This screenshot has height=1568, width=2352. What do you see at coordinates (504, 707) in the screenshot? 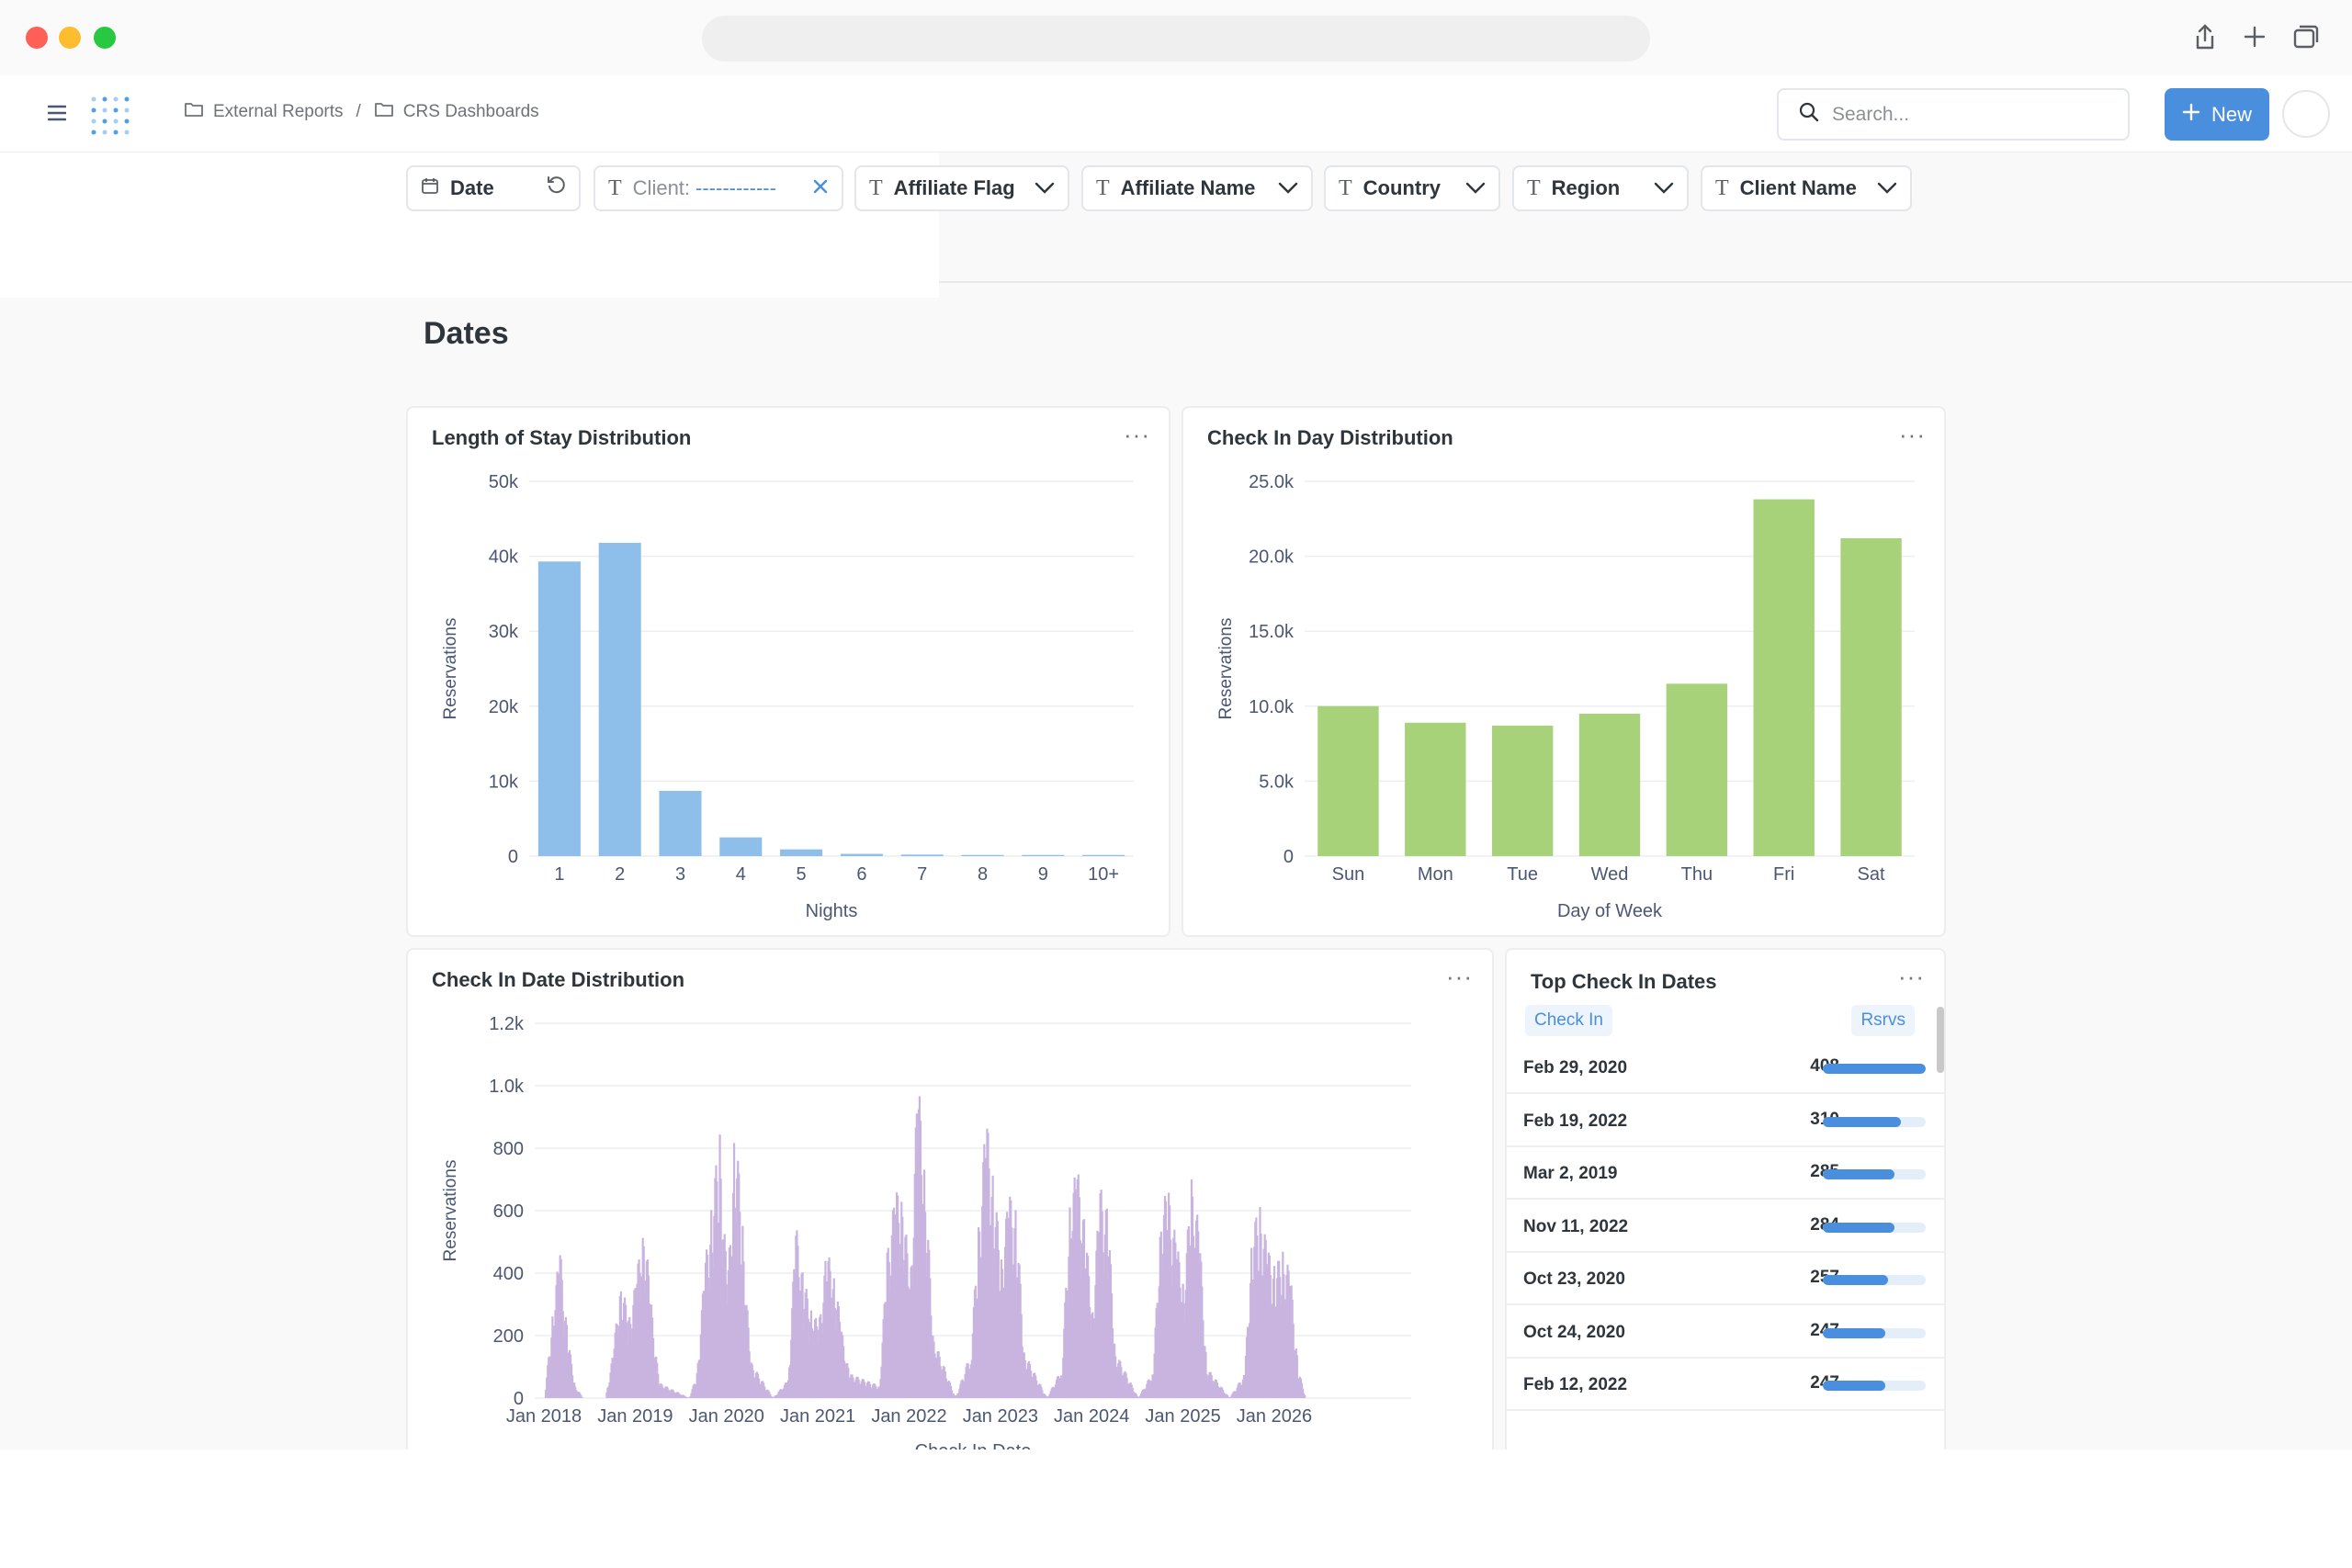
I see `y-tick-label: 20k` at bounding box center [504, 707].